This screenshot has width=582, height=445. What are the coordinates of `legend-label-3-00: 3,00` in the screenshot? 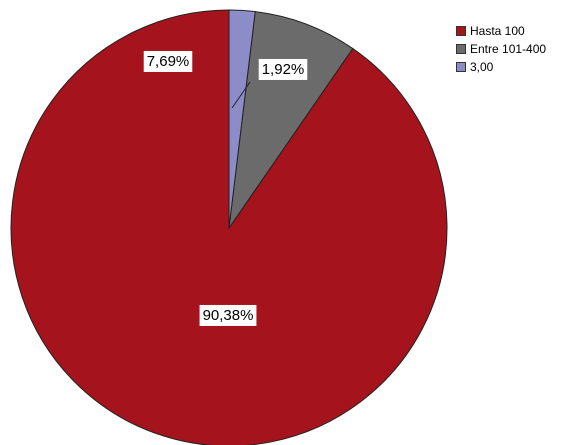 It's located at (482, 67).